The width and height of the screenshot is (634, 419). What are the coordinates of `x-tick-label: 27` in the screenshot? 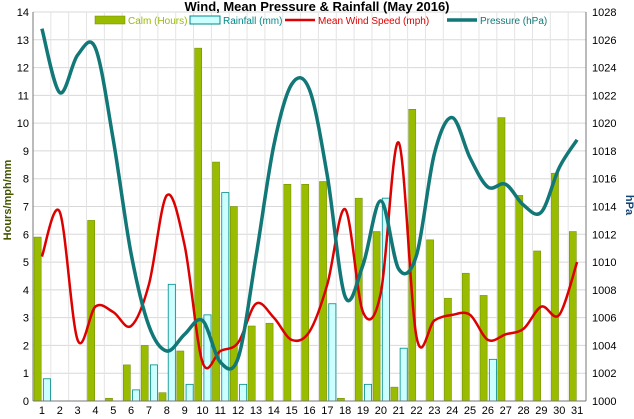 It's located at (506, 411).